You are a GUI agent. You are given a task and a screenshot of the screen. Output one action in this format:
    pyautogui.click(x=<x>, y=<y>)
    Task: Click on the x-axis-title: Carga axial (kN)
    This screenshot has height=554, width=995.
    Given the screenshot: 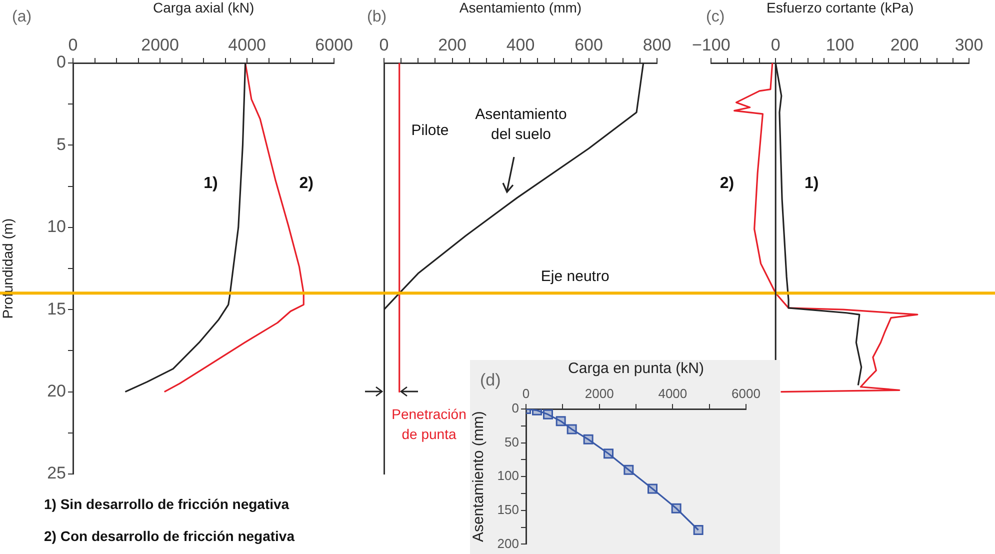 What is the action you would take?
    pyautogui.click(x=203, y=8)
    